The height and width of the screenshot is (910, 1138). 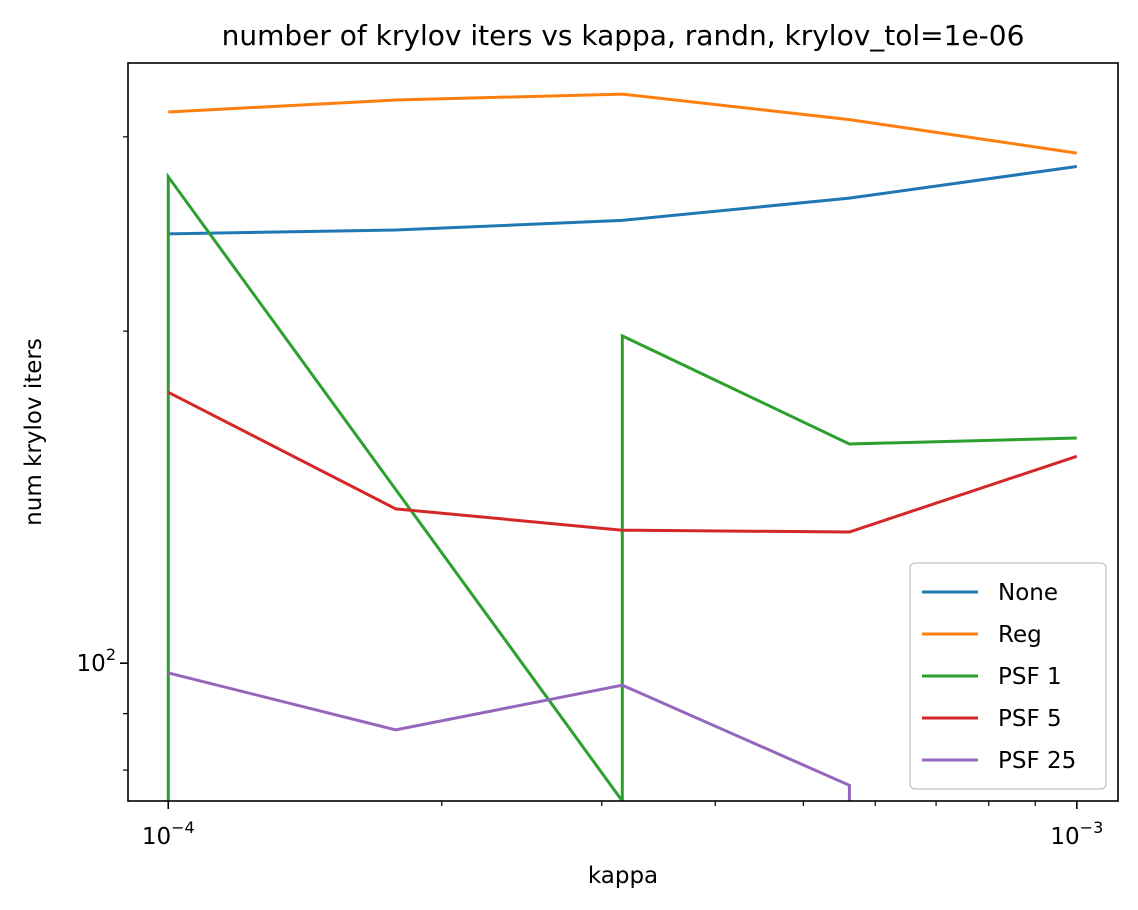 I want to click on legend-label: Reg, so click(x=1020, y=635).